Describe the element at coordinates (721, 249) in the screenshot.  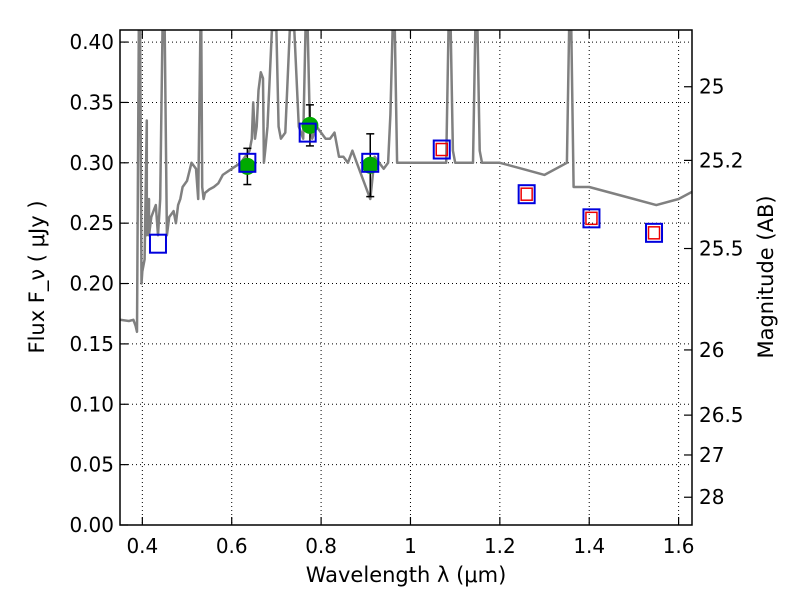
I see `right-tick-label: 25.5` at that location.